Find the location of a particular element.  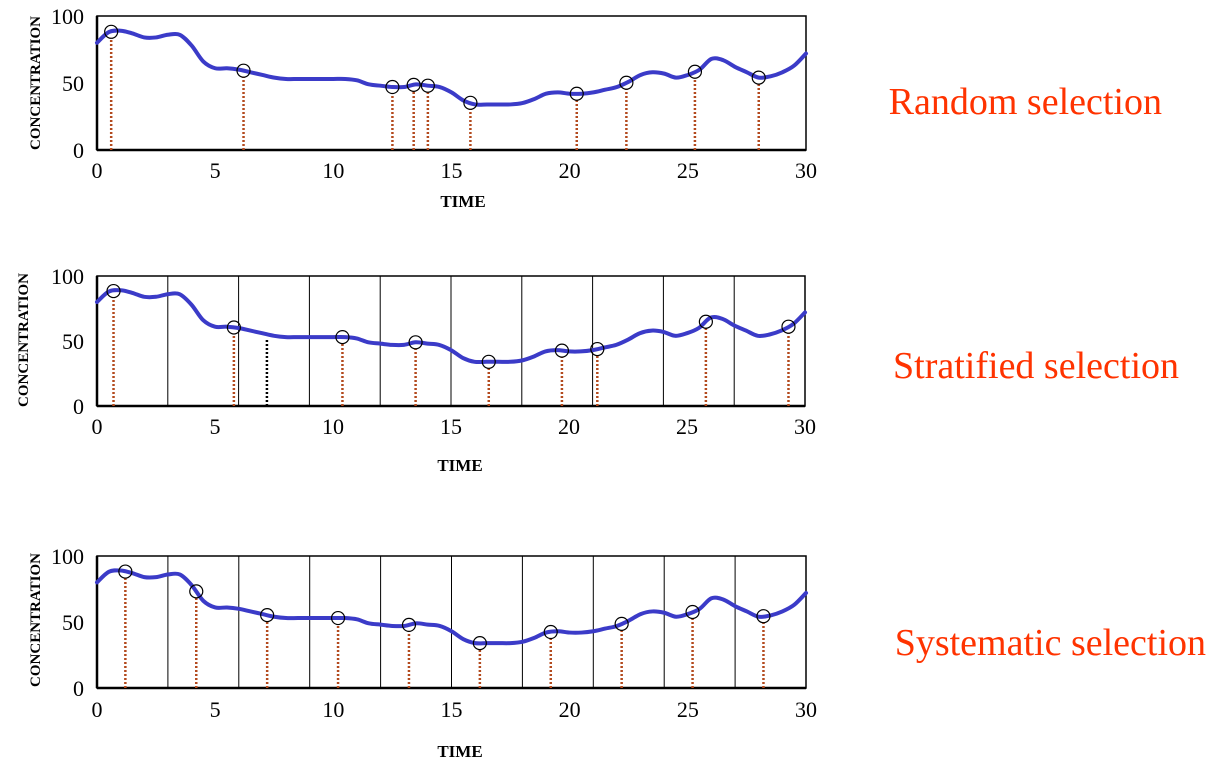

chart-1-xlabel: TIME is located at coordinates (459, 465).